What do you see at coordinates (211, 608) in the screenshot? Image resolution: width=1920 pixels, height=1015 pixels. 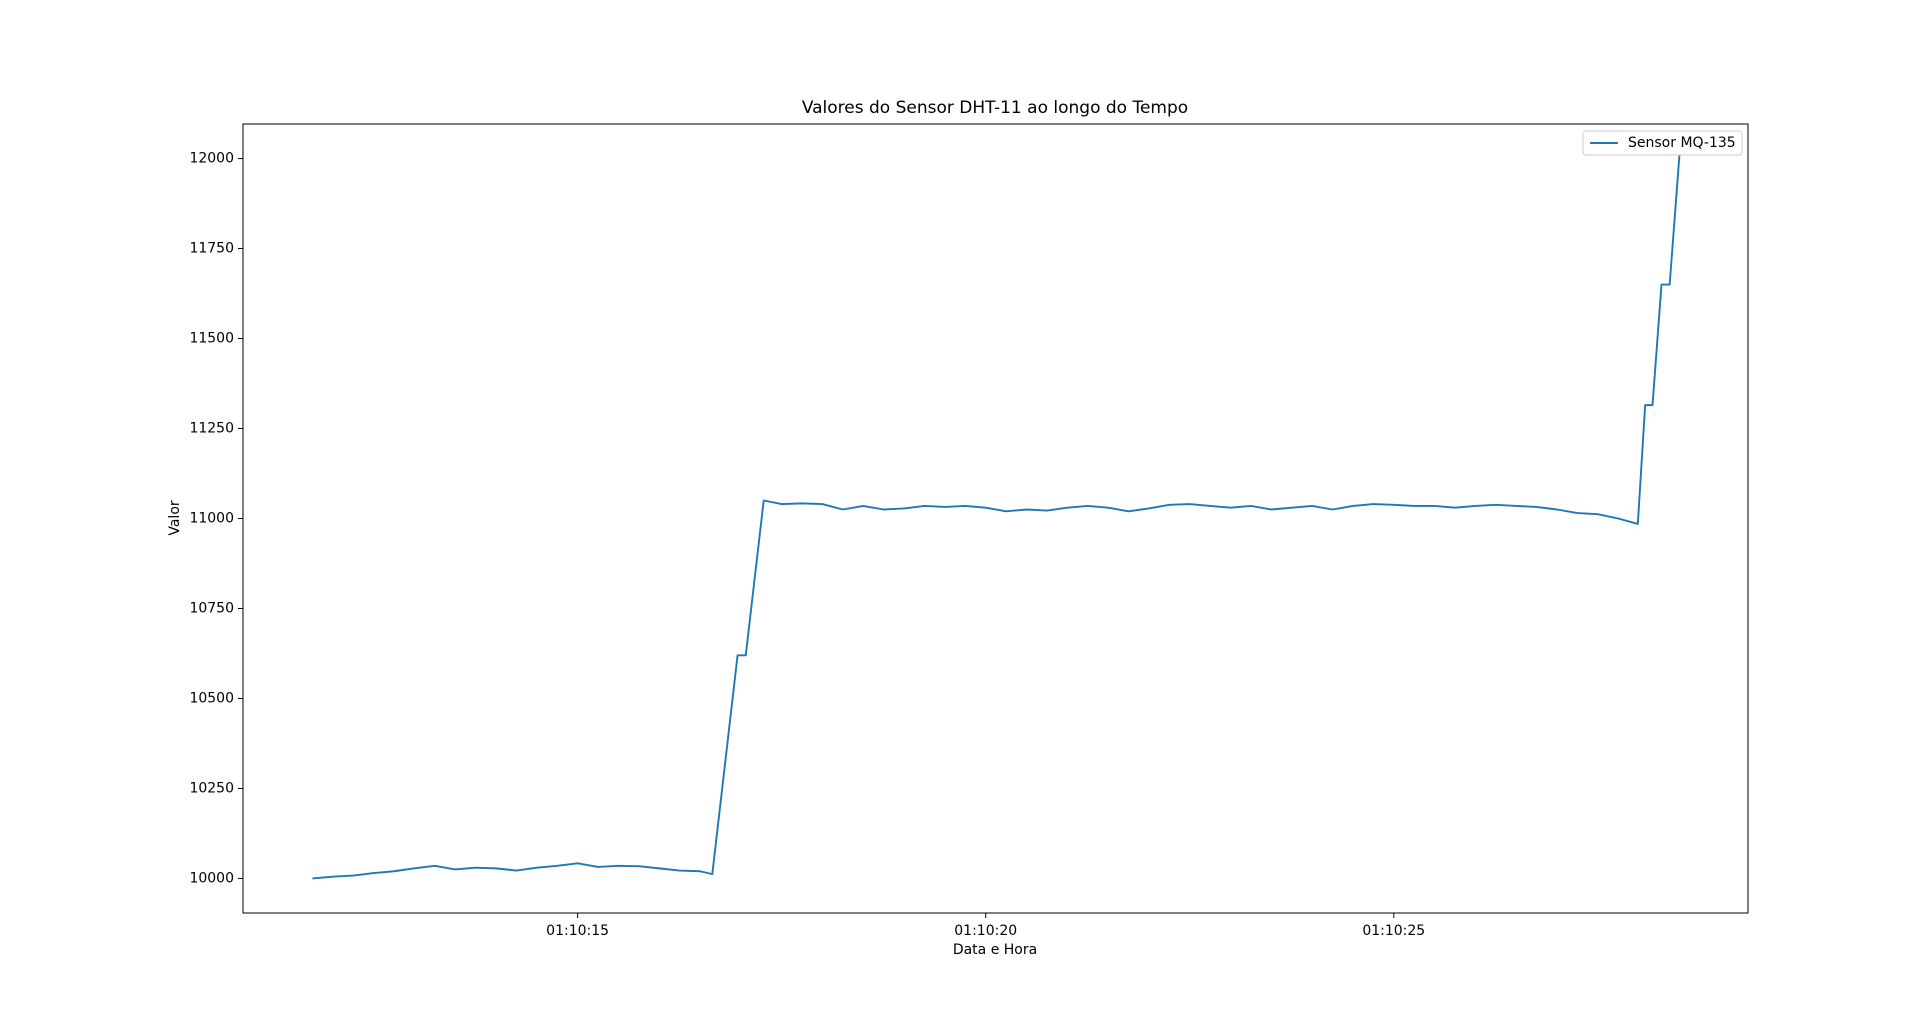 I see `y-tick-label: 10750` at bounding box center [211, 608].